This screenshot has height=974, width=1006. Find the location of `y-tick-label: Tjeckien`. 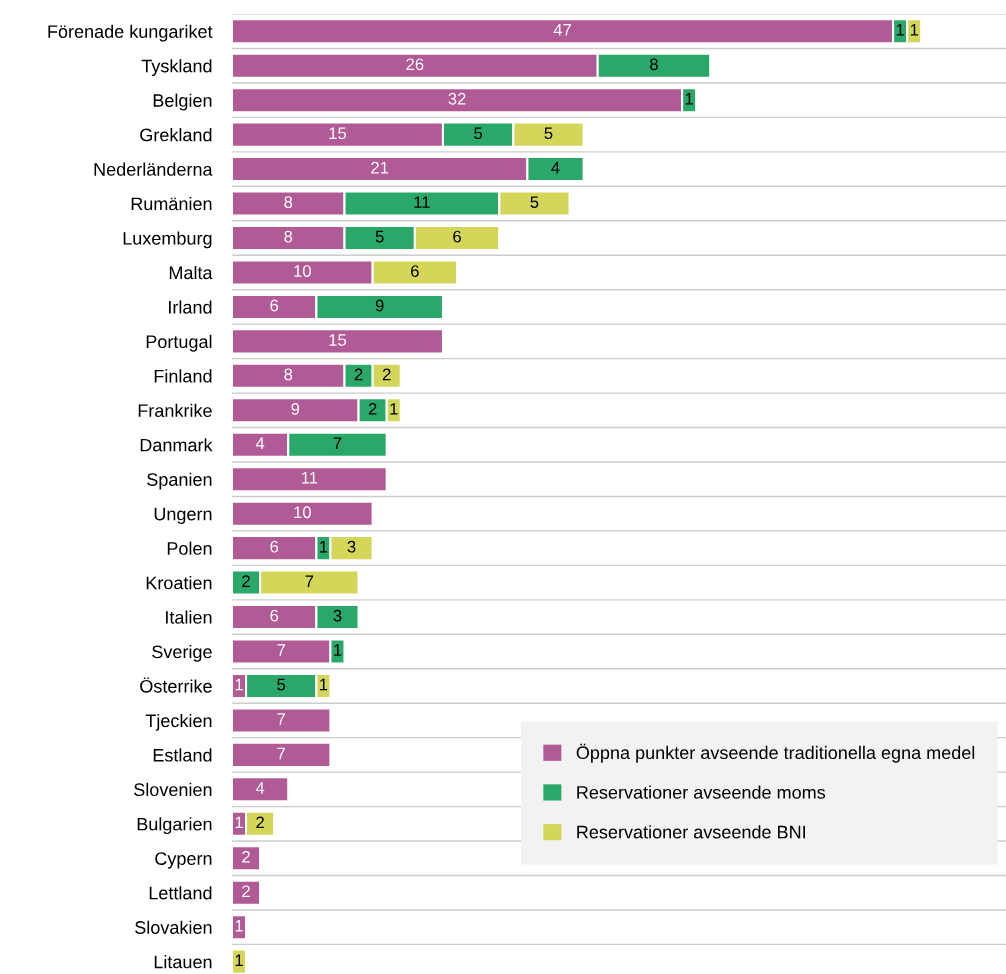

y-tick-label: Tjeckien is located at coordinates (178, 722).